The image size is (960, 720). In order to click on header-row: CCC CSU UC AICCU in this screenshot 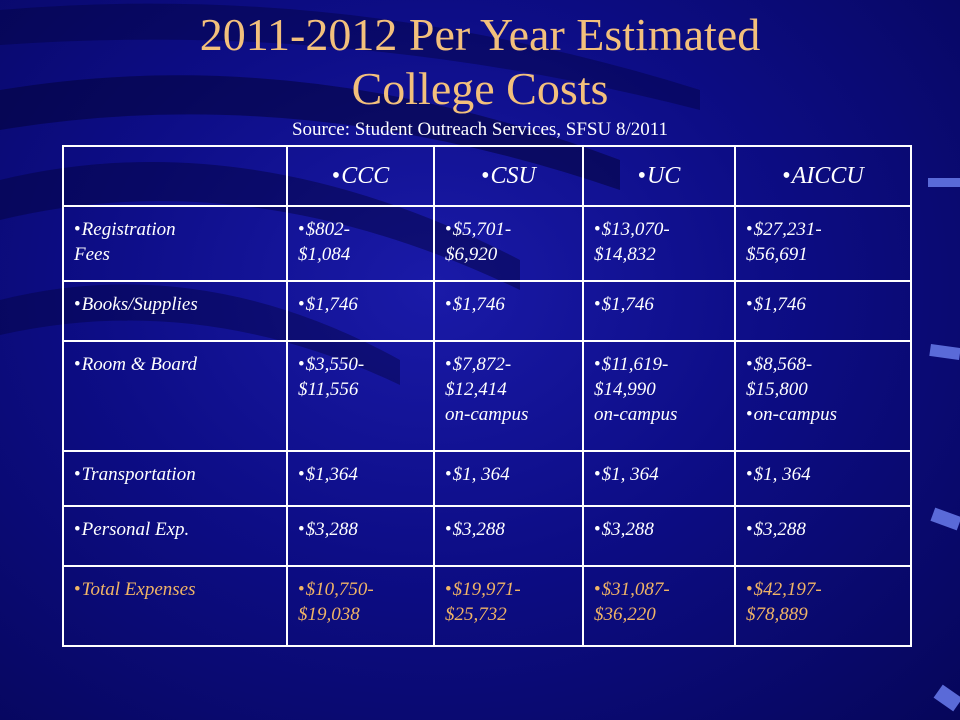, I will do `click(487, 176)`.